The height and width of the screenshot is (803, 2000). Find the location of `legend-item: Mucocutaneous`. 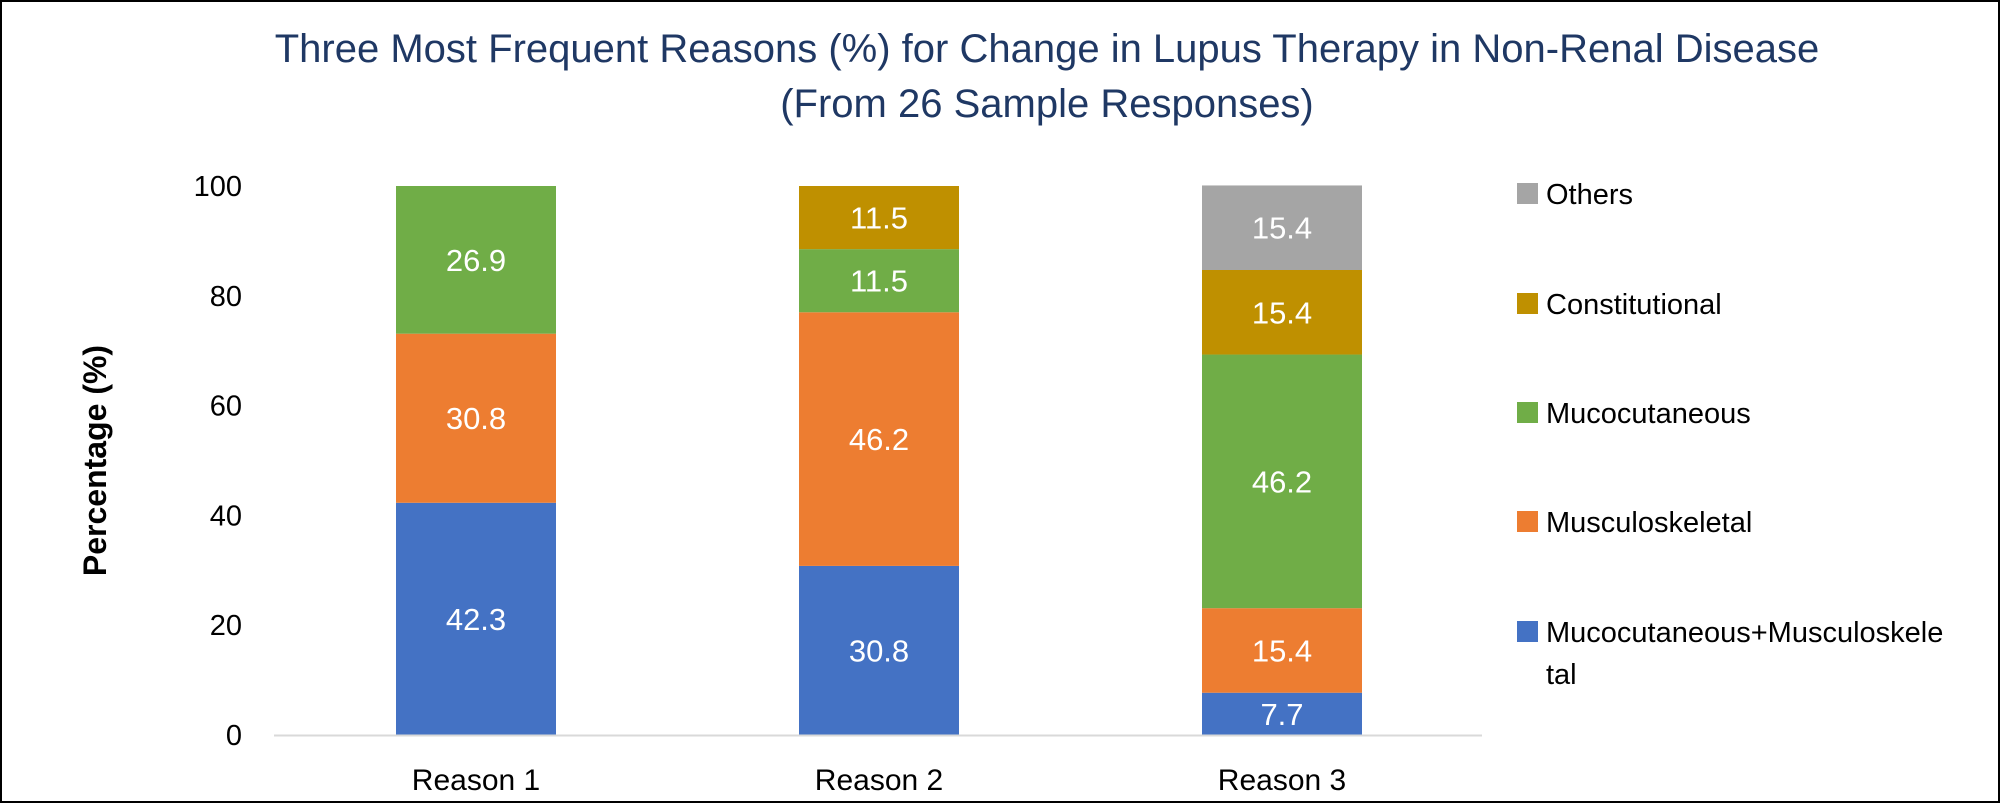

legend-item: Mucocutaneous is located at coordinates (1634, 414).